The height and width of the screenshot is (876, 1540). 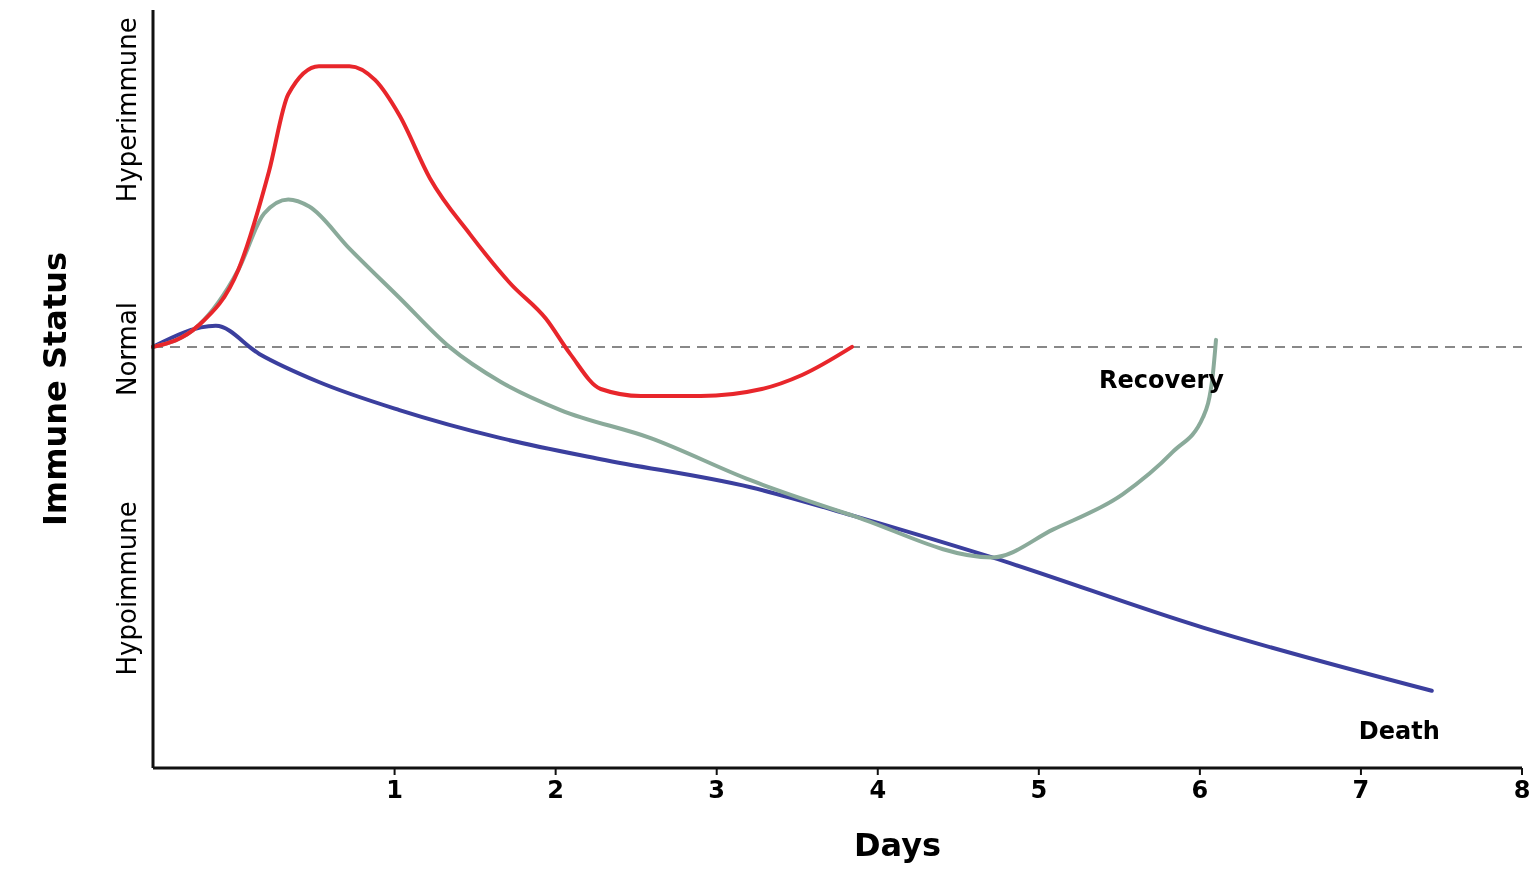 What do you see at coordinates (1039, 790) in the screenshot?
I see `x-tick-label: 5` at bounding box center [1039, 790].